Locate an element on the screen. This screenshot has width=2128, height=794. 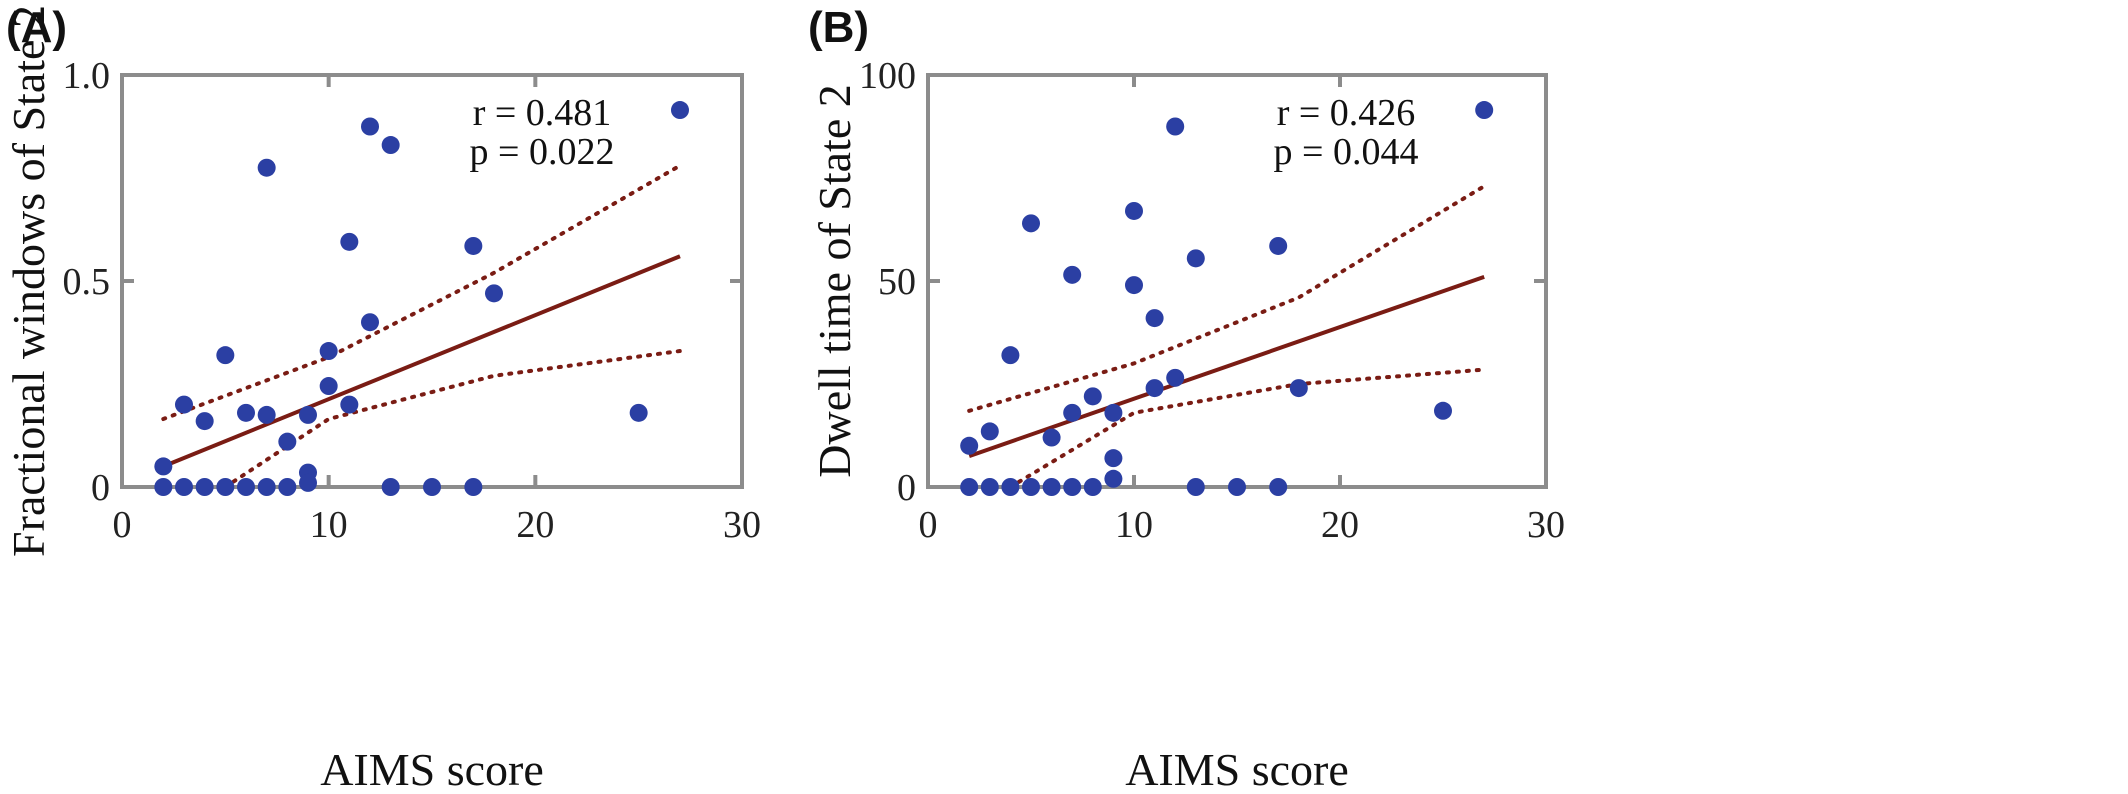
p-value-annotation: p = 0.022 is located at coordinates (542, 152).